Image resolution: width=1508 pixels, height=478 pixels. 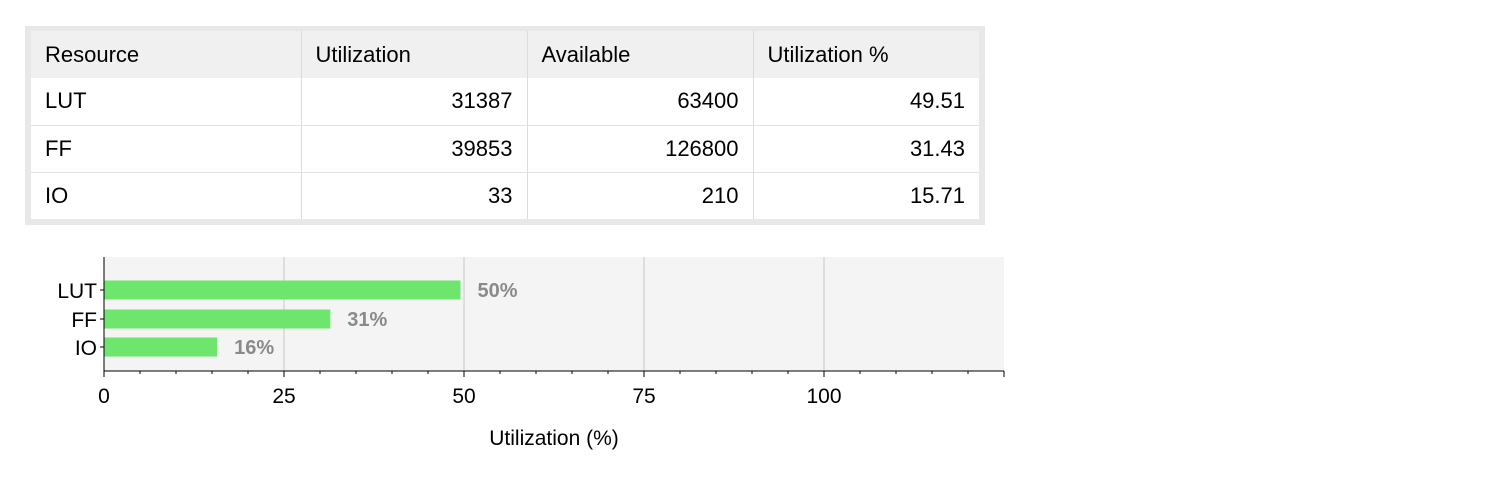 I want to click on cell-resource: LUT, so click(x=66, y=101).